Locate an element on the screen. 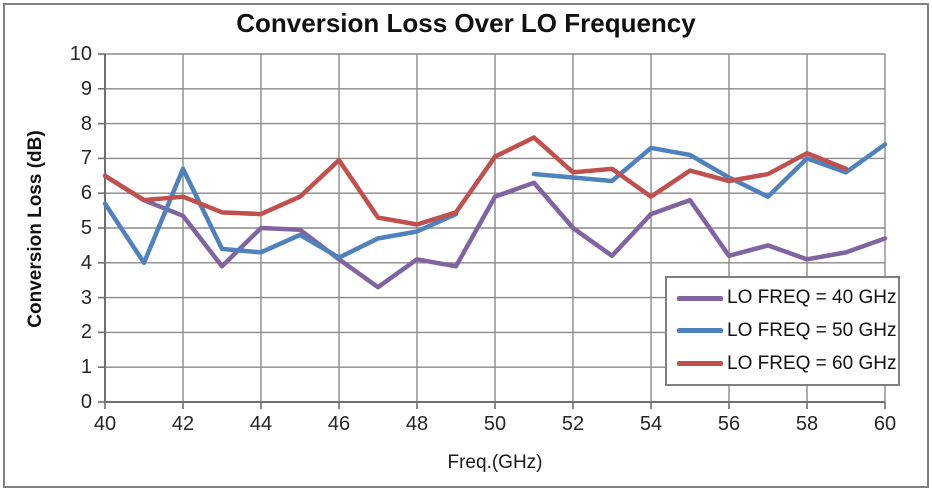  legend-label: LO FREQ = 50 GHz is located at coordinates (812, 330).